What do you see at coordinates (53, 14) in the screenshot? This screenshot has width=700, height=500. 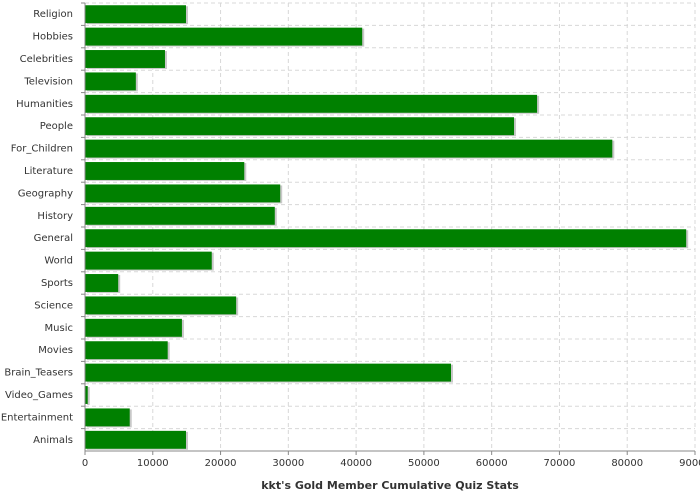 I see `y-tick-label: Religion` at bounding box center [53, 14].